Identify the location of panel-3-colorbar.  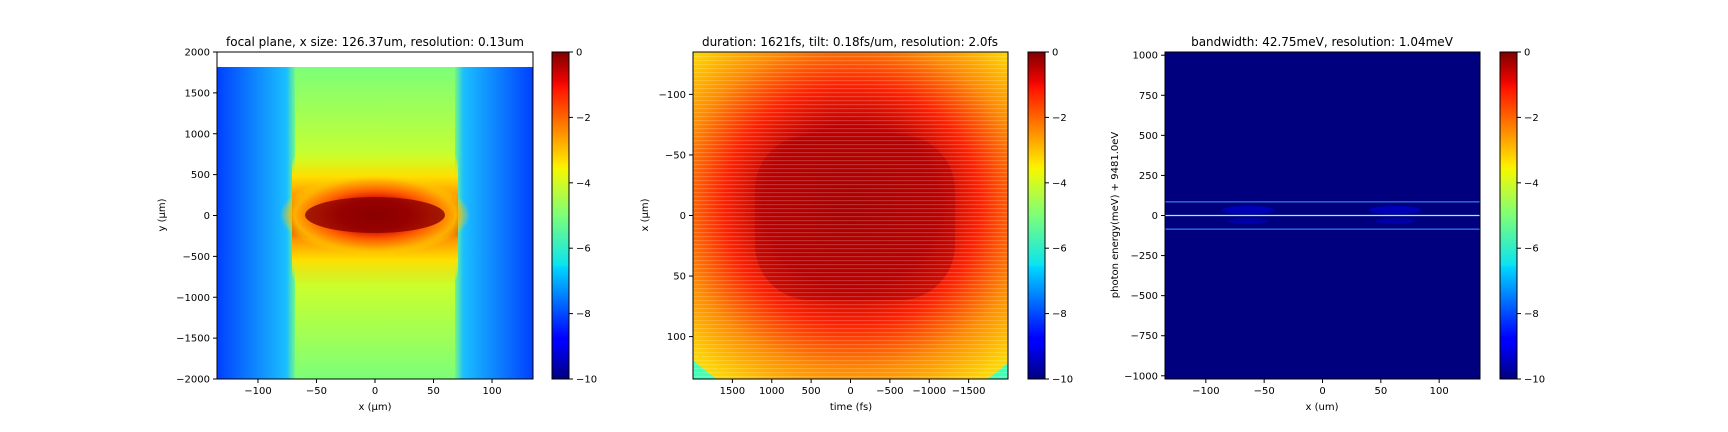
(1508, 215).